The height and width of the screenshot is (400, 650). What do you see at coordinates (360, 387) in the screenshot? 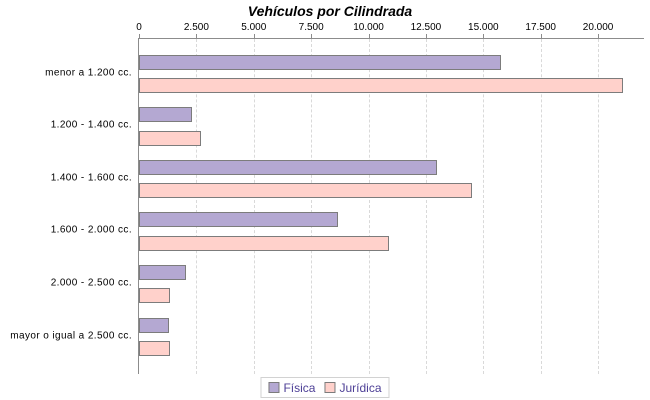
I see `legend-label: Jurídica` at bounding box center [360, 387].